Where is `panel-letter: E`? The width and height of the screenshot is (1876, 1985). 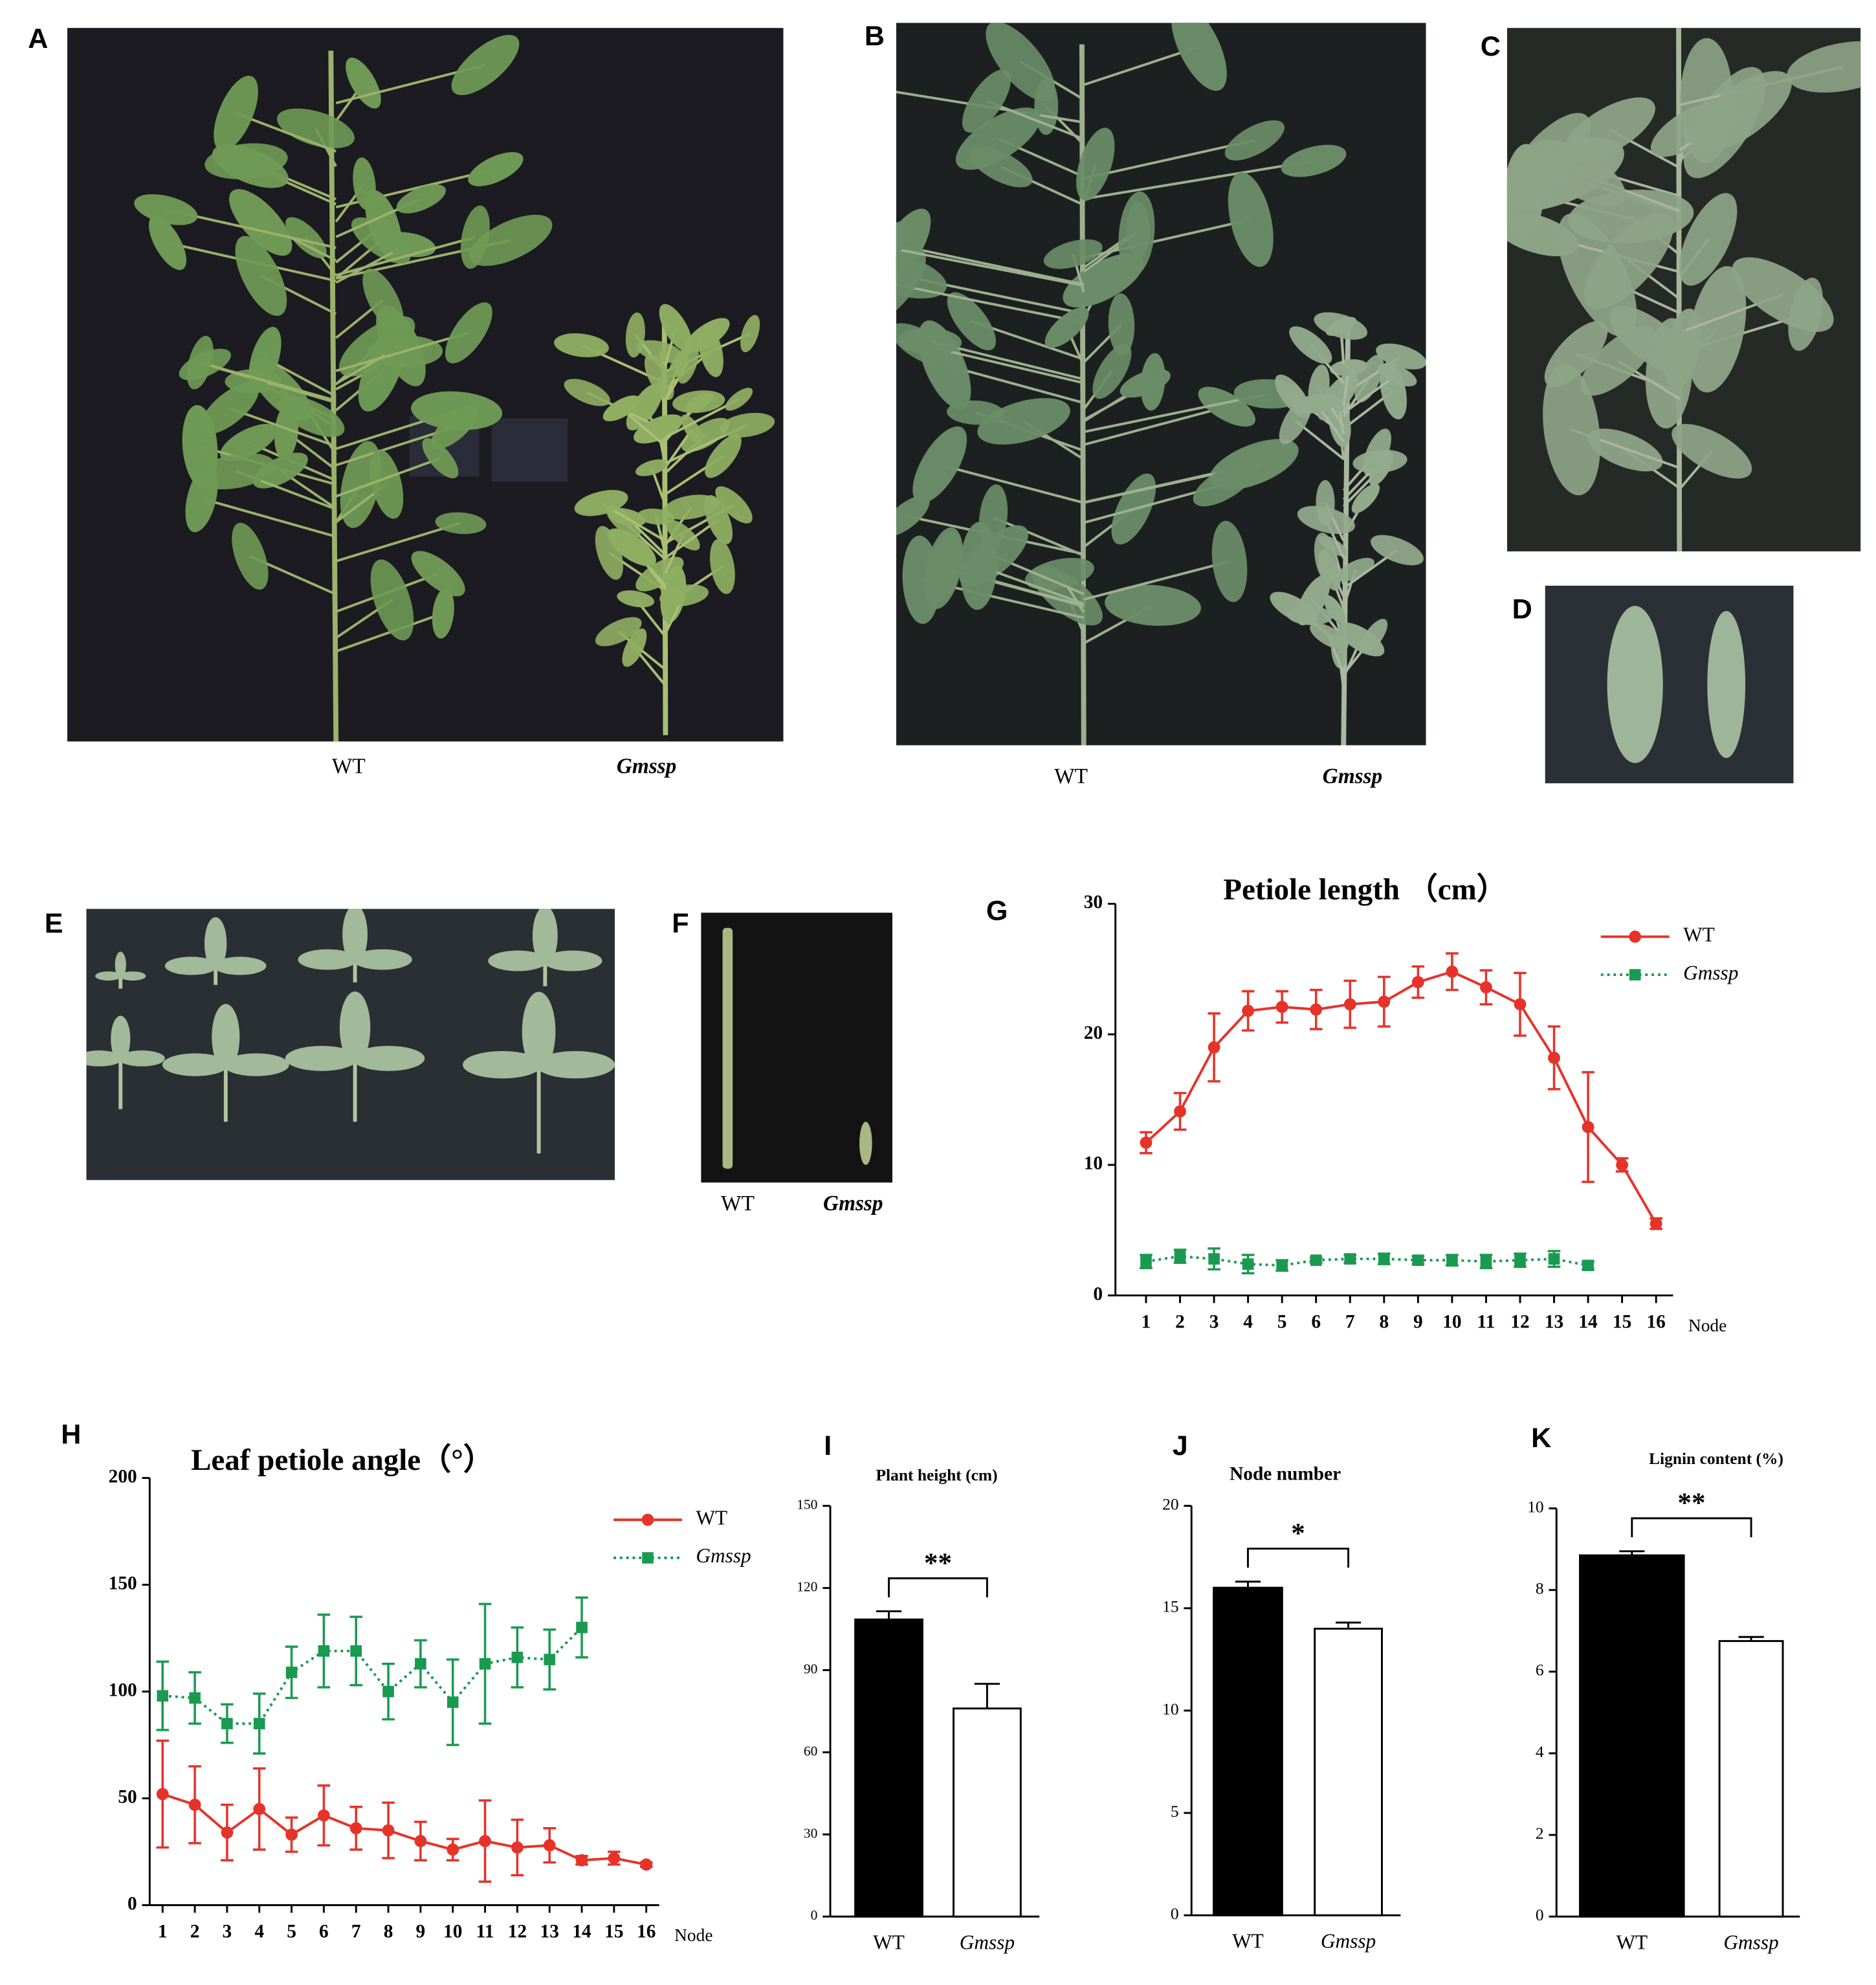 panel-letter: E is located at coordinates (54, 924).